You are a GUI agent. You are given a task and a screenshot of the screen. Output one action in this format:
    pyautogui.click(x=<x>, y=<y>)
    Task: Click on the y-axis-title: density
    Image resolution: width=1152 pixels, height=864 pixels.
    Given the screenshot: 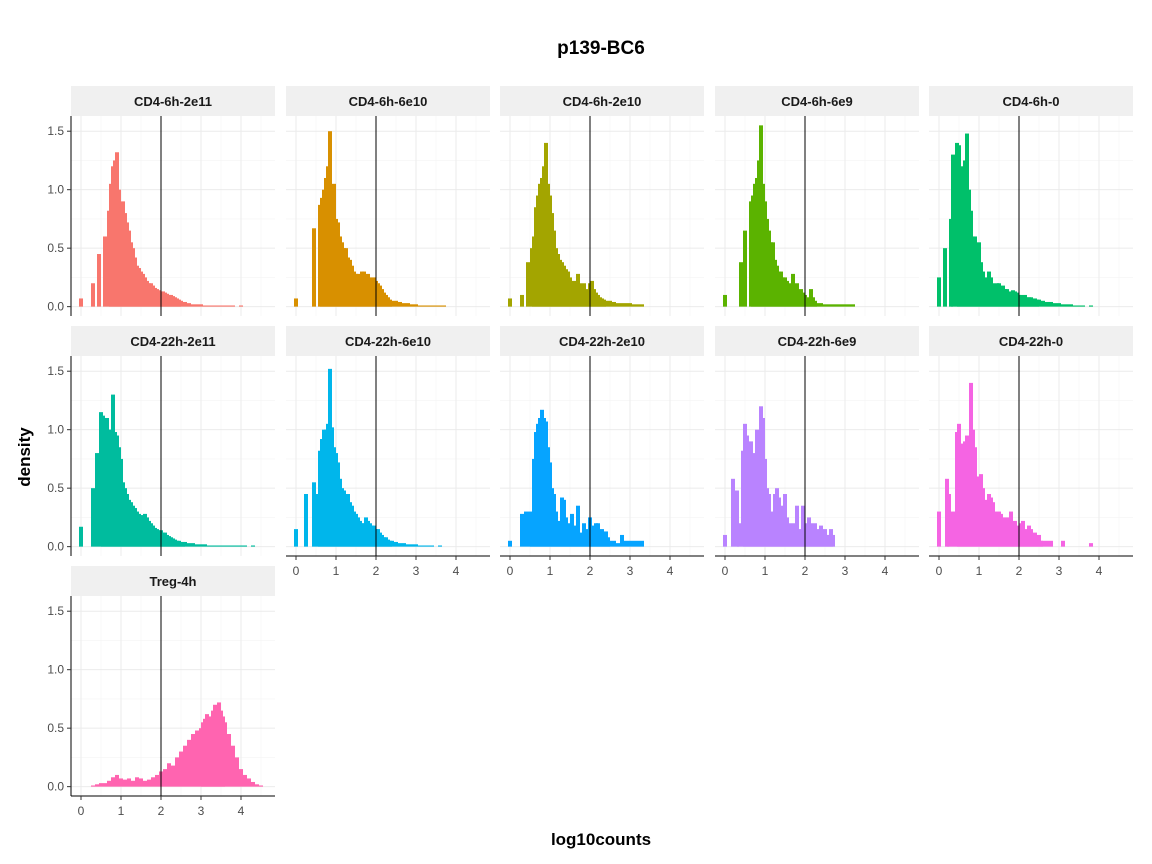 What is the action you would take?
    pyautogui.click(x=24, y=457)
    